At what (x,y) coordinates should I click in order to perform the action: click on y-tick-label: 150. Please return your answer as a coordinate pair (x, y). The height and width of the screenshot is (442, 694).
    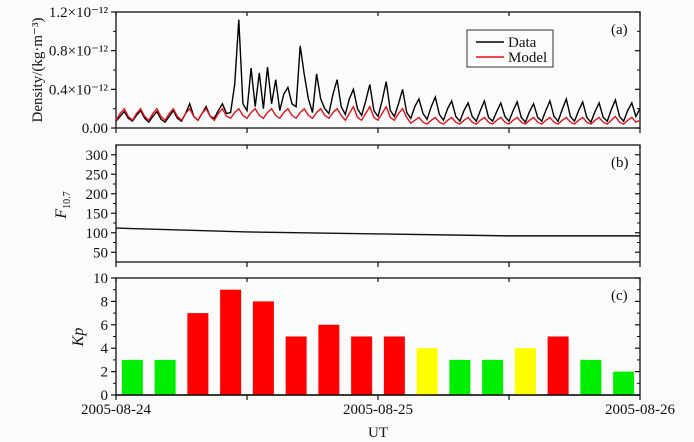
    Looking at the image, I should click on (97, 214).